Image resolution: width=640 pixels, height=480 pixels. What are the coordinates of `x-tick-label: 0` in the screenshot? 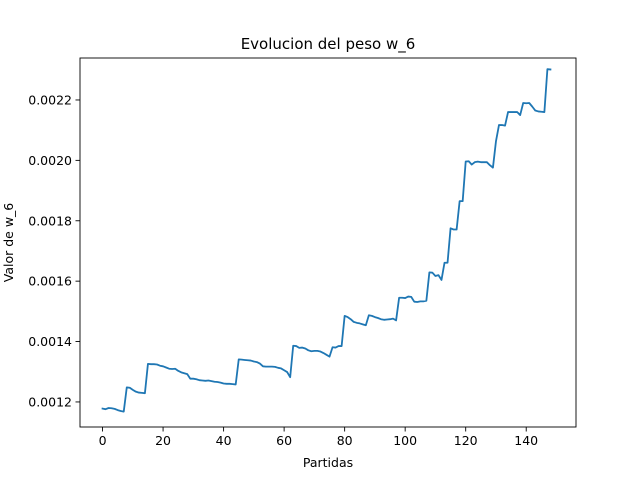 It's located at (103, 440).